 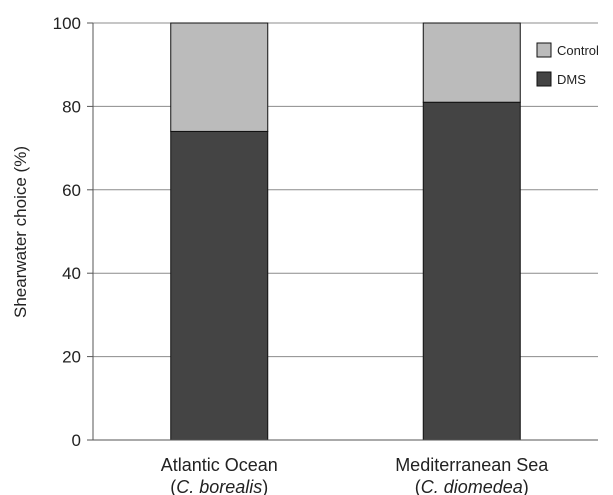 What do you see at coordinates (472, 486) in the screenshot?
I see `x-category-species: (C. diomedea)` at bounding box center [472, 486].